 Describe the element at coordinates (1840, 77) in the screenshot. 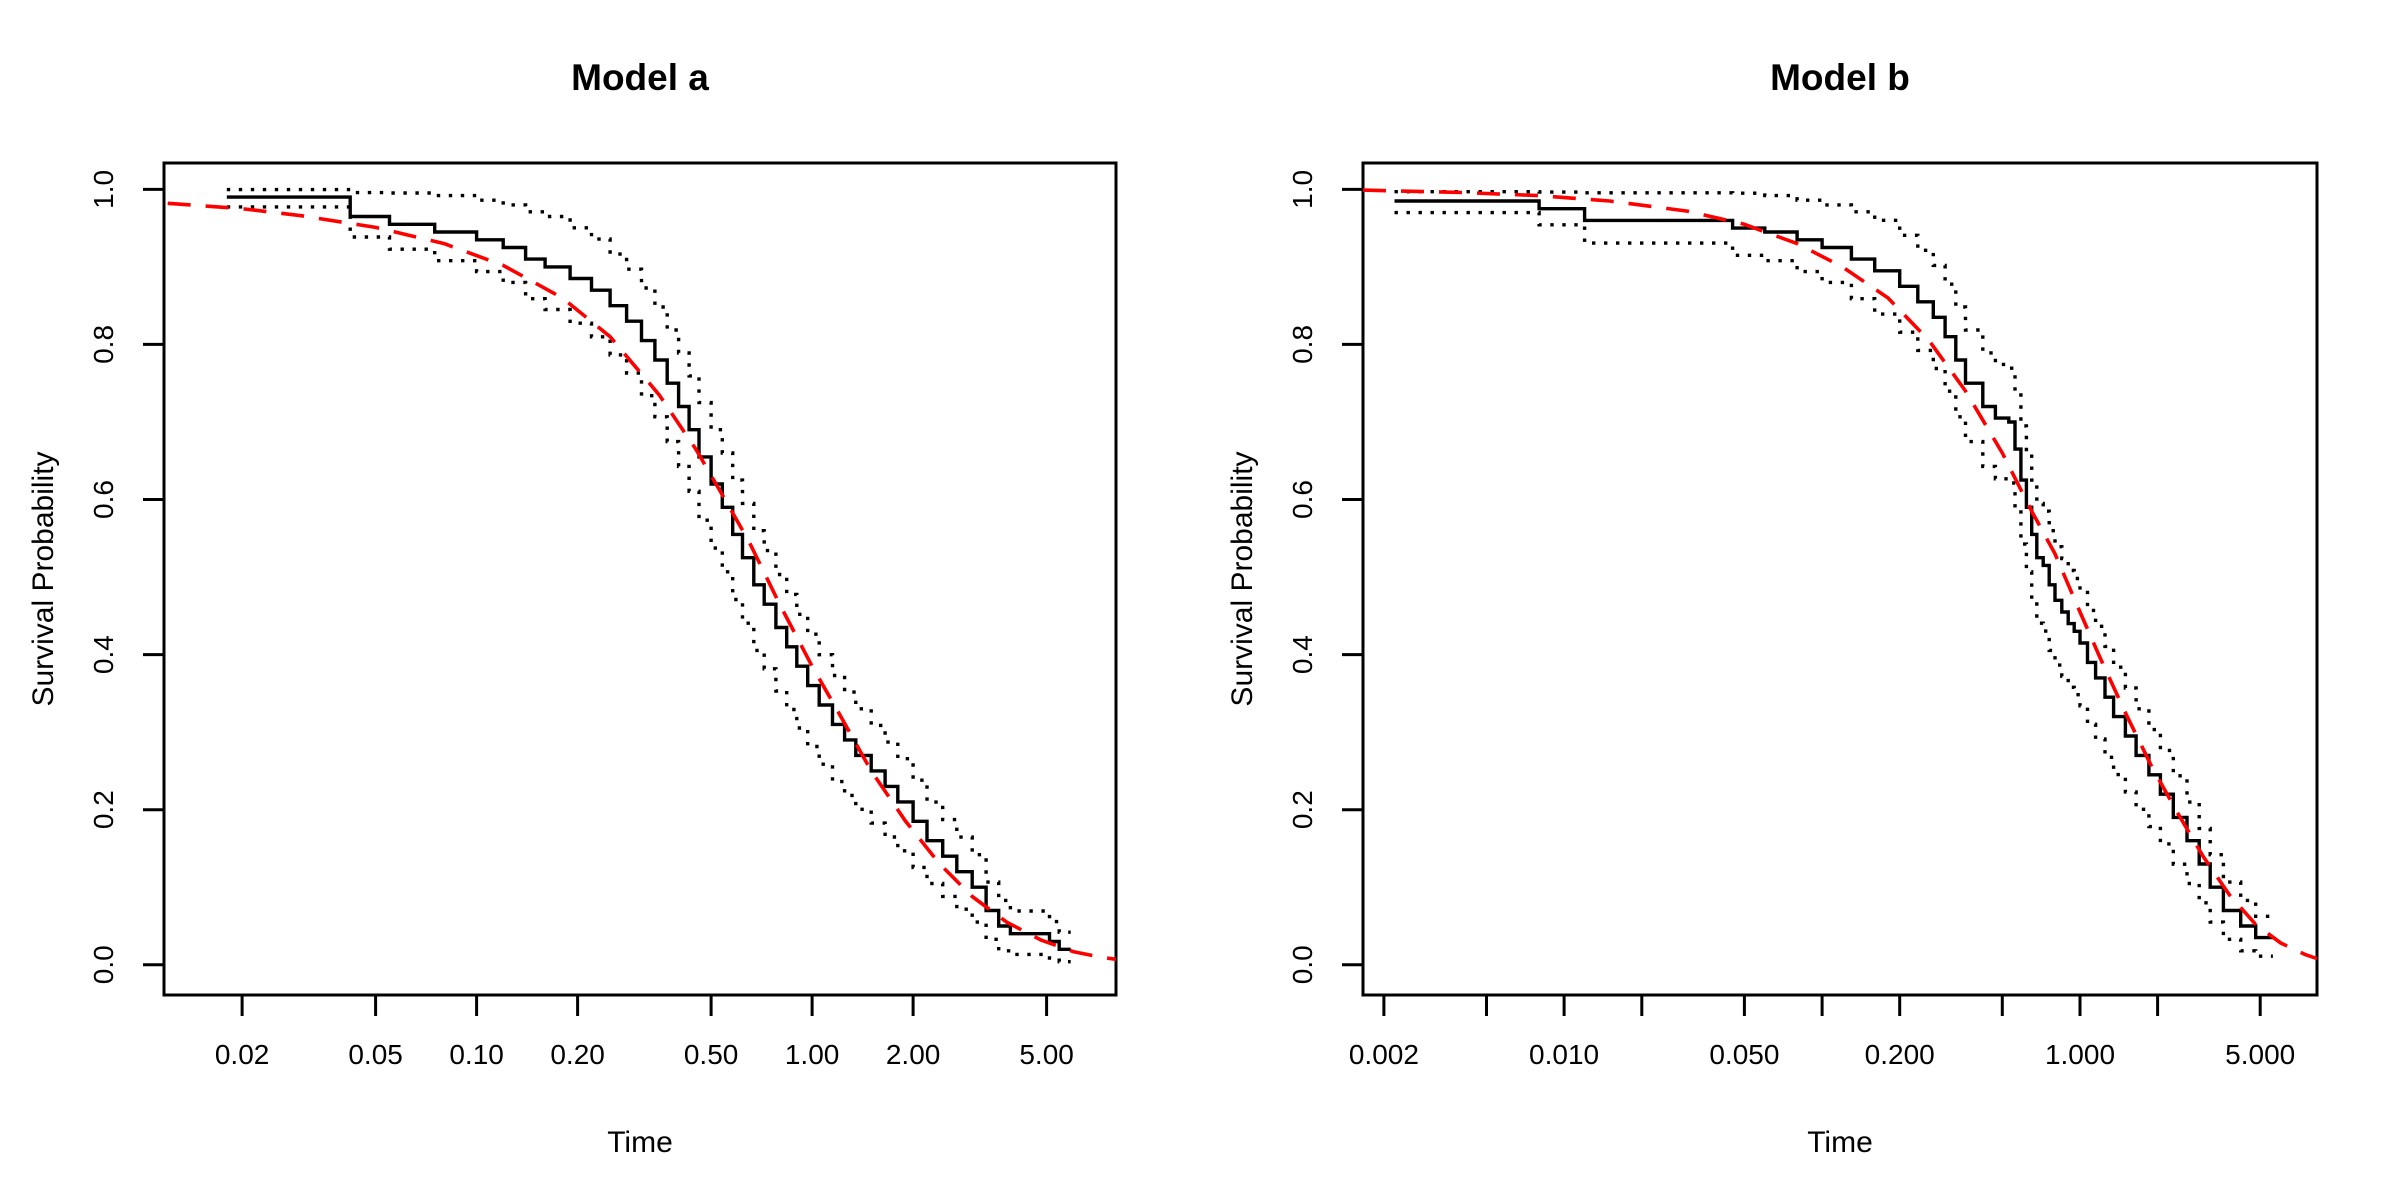

I see `panel-b-title: Model b` at that location.